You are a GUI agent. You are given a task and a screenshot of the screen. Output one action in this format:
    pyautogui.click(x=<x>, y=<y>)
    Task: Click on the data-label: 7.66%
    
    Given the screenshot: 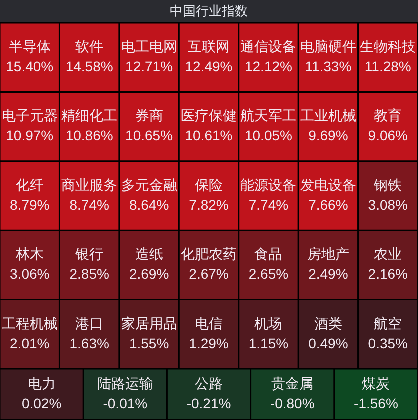 What is the action you would take?
    pyautogui.click(x=328, y=204)
    